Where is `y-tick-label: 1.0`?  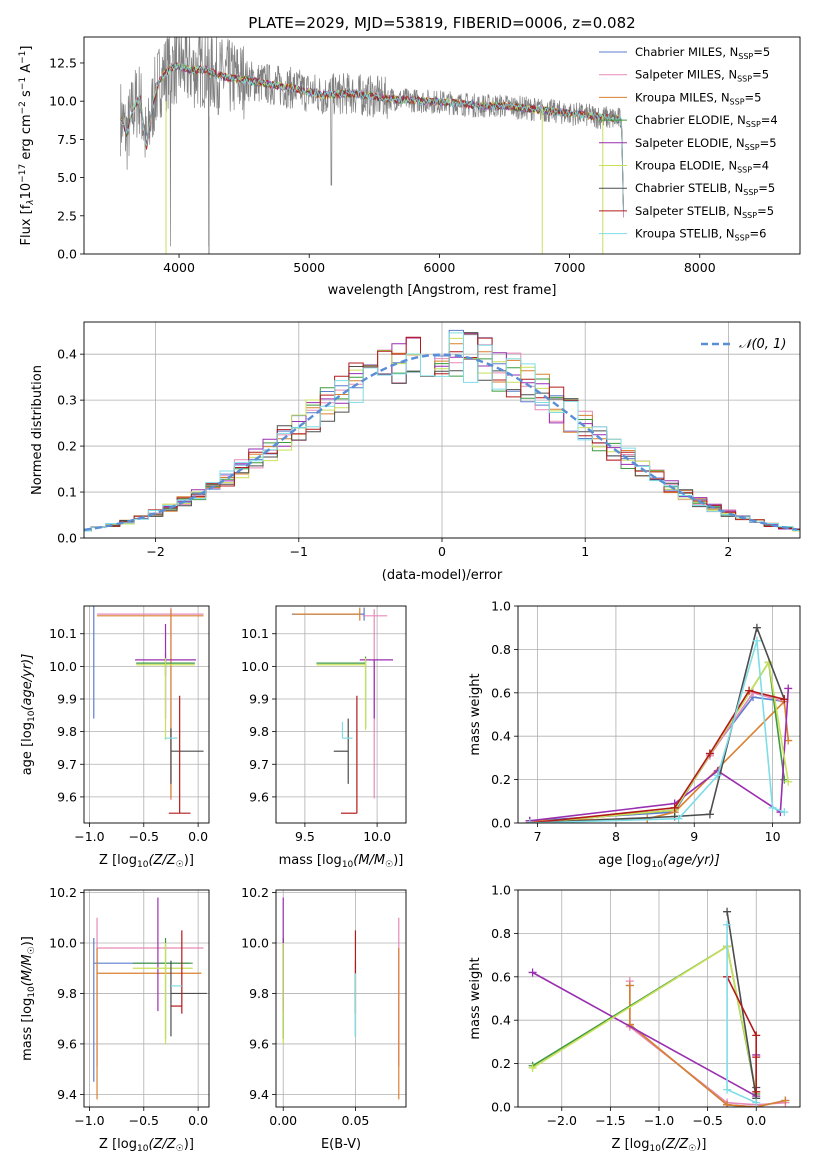
y-tick-label: 1.0 is located at coordinates (501, 890).